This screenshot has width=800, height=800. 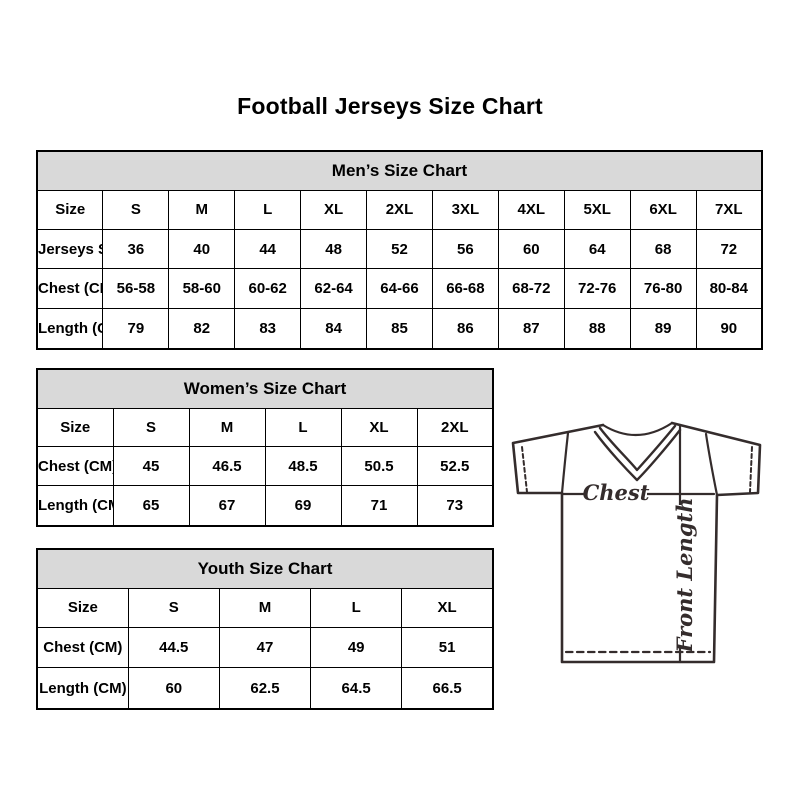 What do you see at coordinates (202, 249) in the screenshot?
I see `value-cell: 40` at bounding box center [202, 249].